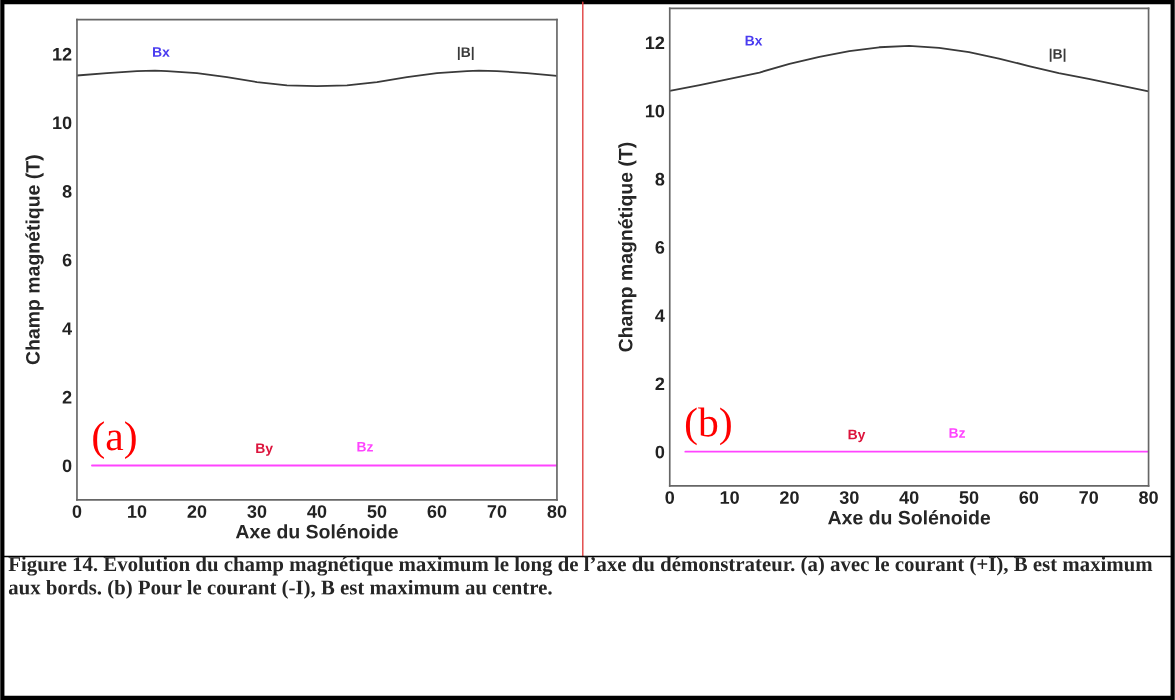  What do you see at coordinates (580, 577) in the screenshot?
I see `caption: Figure 14. Evolution du champ magnétique maximum le long de l’axe du démonstrateur. (a) avec le courant (+I), B est maximum aux bords. (b) Pour le courant (-I), B est maximum au centre.` at bounding box center [580, 577].